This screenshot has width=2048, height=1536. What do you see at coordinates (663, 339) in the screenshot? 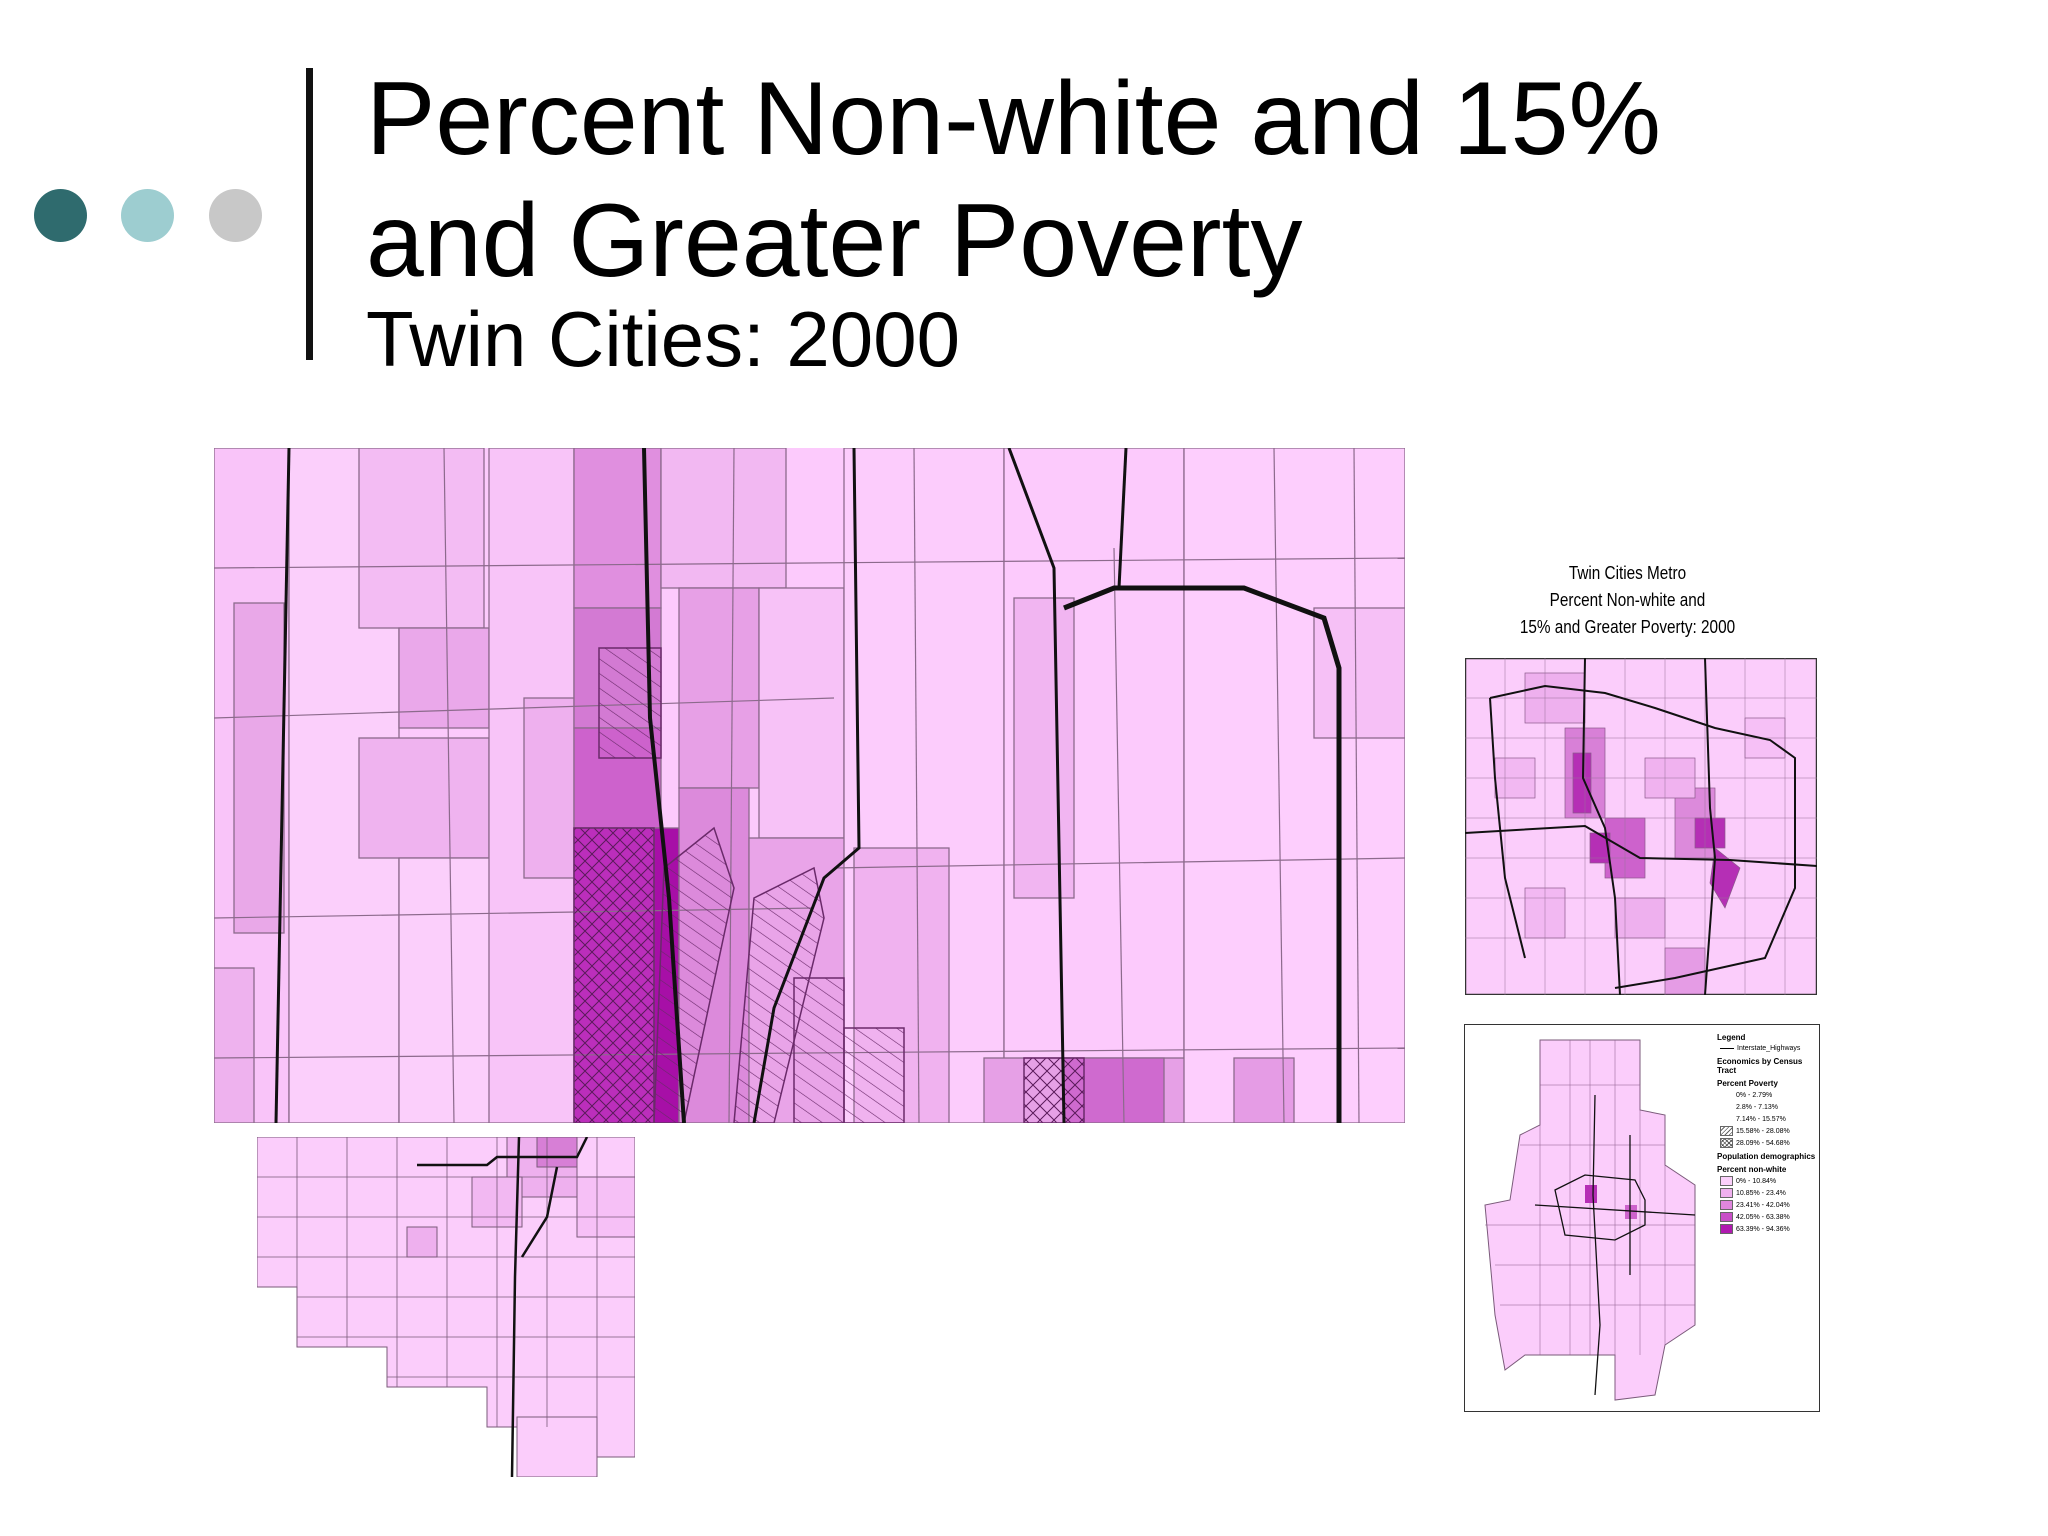
I see `slide-subtitle: Twin Cities: 2000` at bounding box center [663, 339].